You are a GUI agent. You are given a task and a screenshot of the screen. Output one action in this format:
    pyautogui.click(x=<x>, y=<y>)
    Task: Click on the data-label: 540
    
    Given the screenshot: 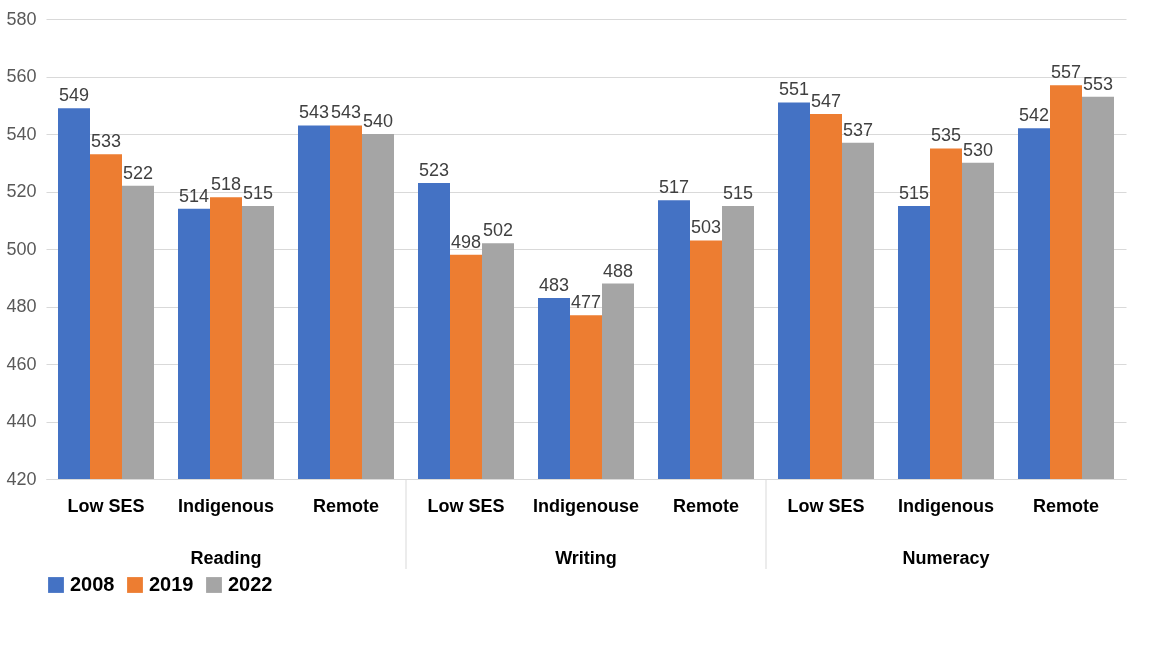 What is the action you would take?
    pyautogui.click(x=378, y=121)
    